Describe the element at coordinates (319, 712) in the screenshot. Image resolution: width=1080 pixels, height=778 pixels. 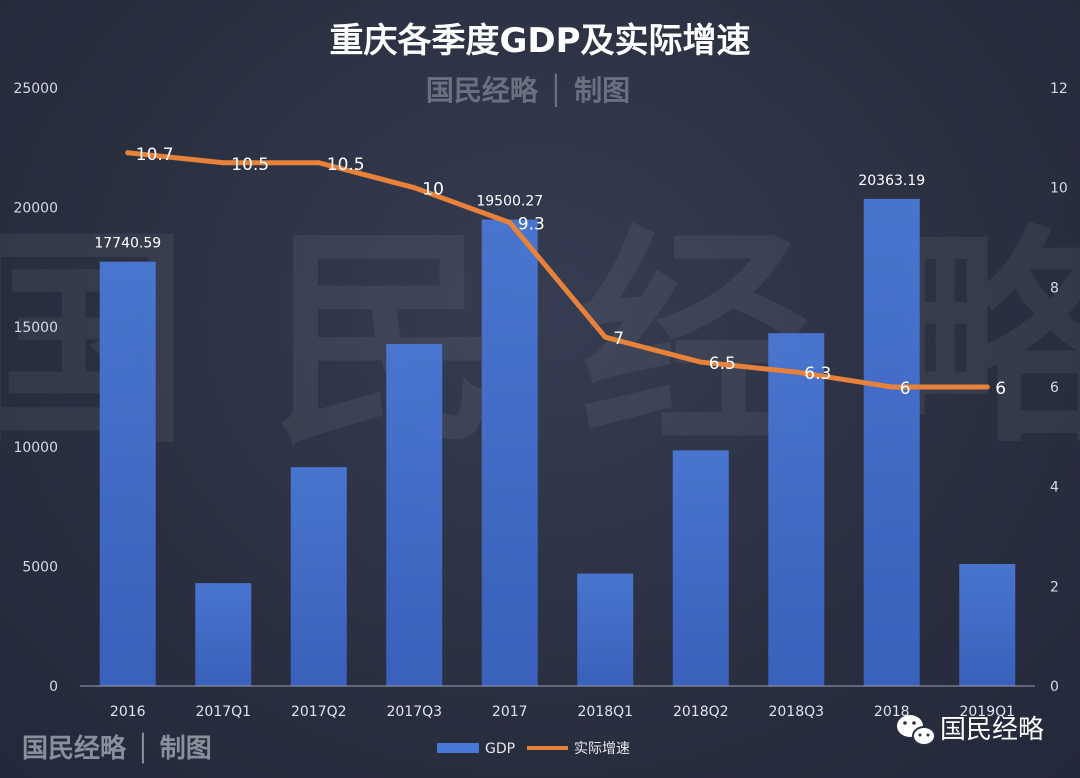
I see `x-axis-tick-label: 2017Q2` at that location.